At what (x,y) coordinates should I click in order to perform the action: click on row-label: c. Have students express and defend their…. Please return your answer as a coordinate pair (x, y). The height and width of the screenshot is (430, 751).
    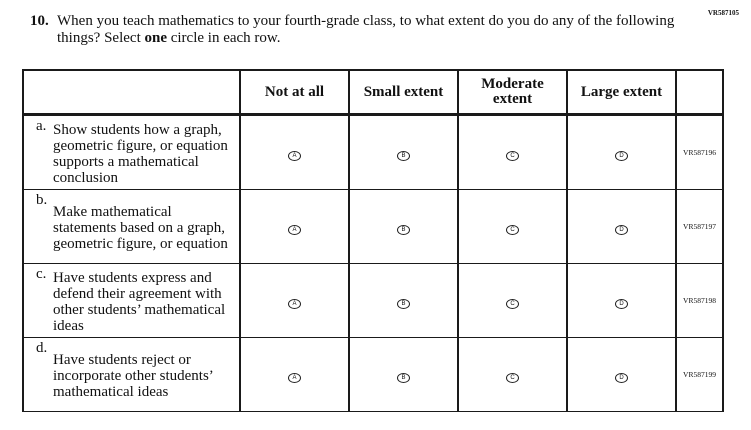
    Looking at the image, I should click on (131, 300).